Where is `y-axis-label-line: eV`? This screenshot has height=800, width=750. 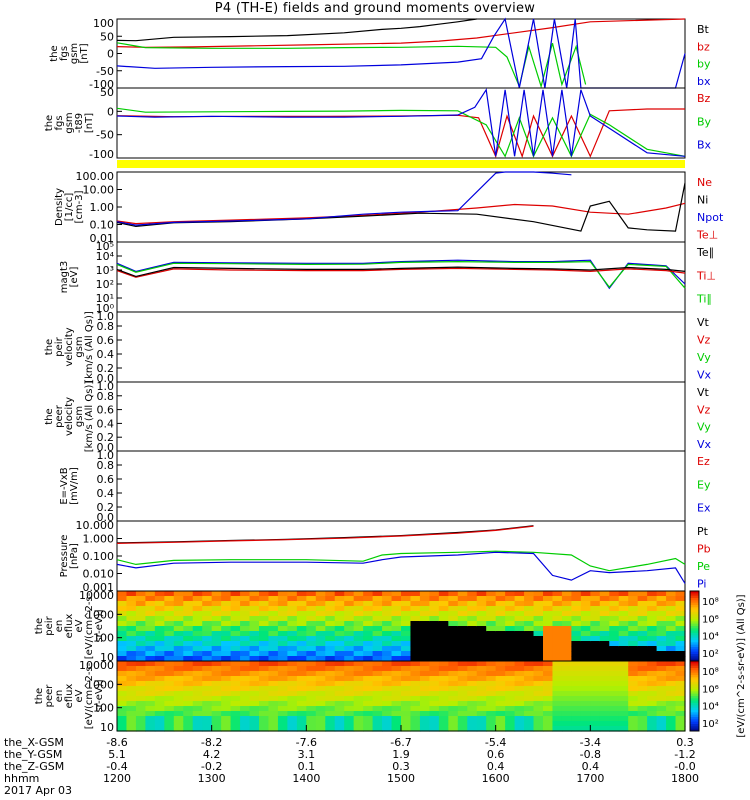 y-axis-label-line: eV is located at coordinates (79, 625).